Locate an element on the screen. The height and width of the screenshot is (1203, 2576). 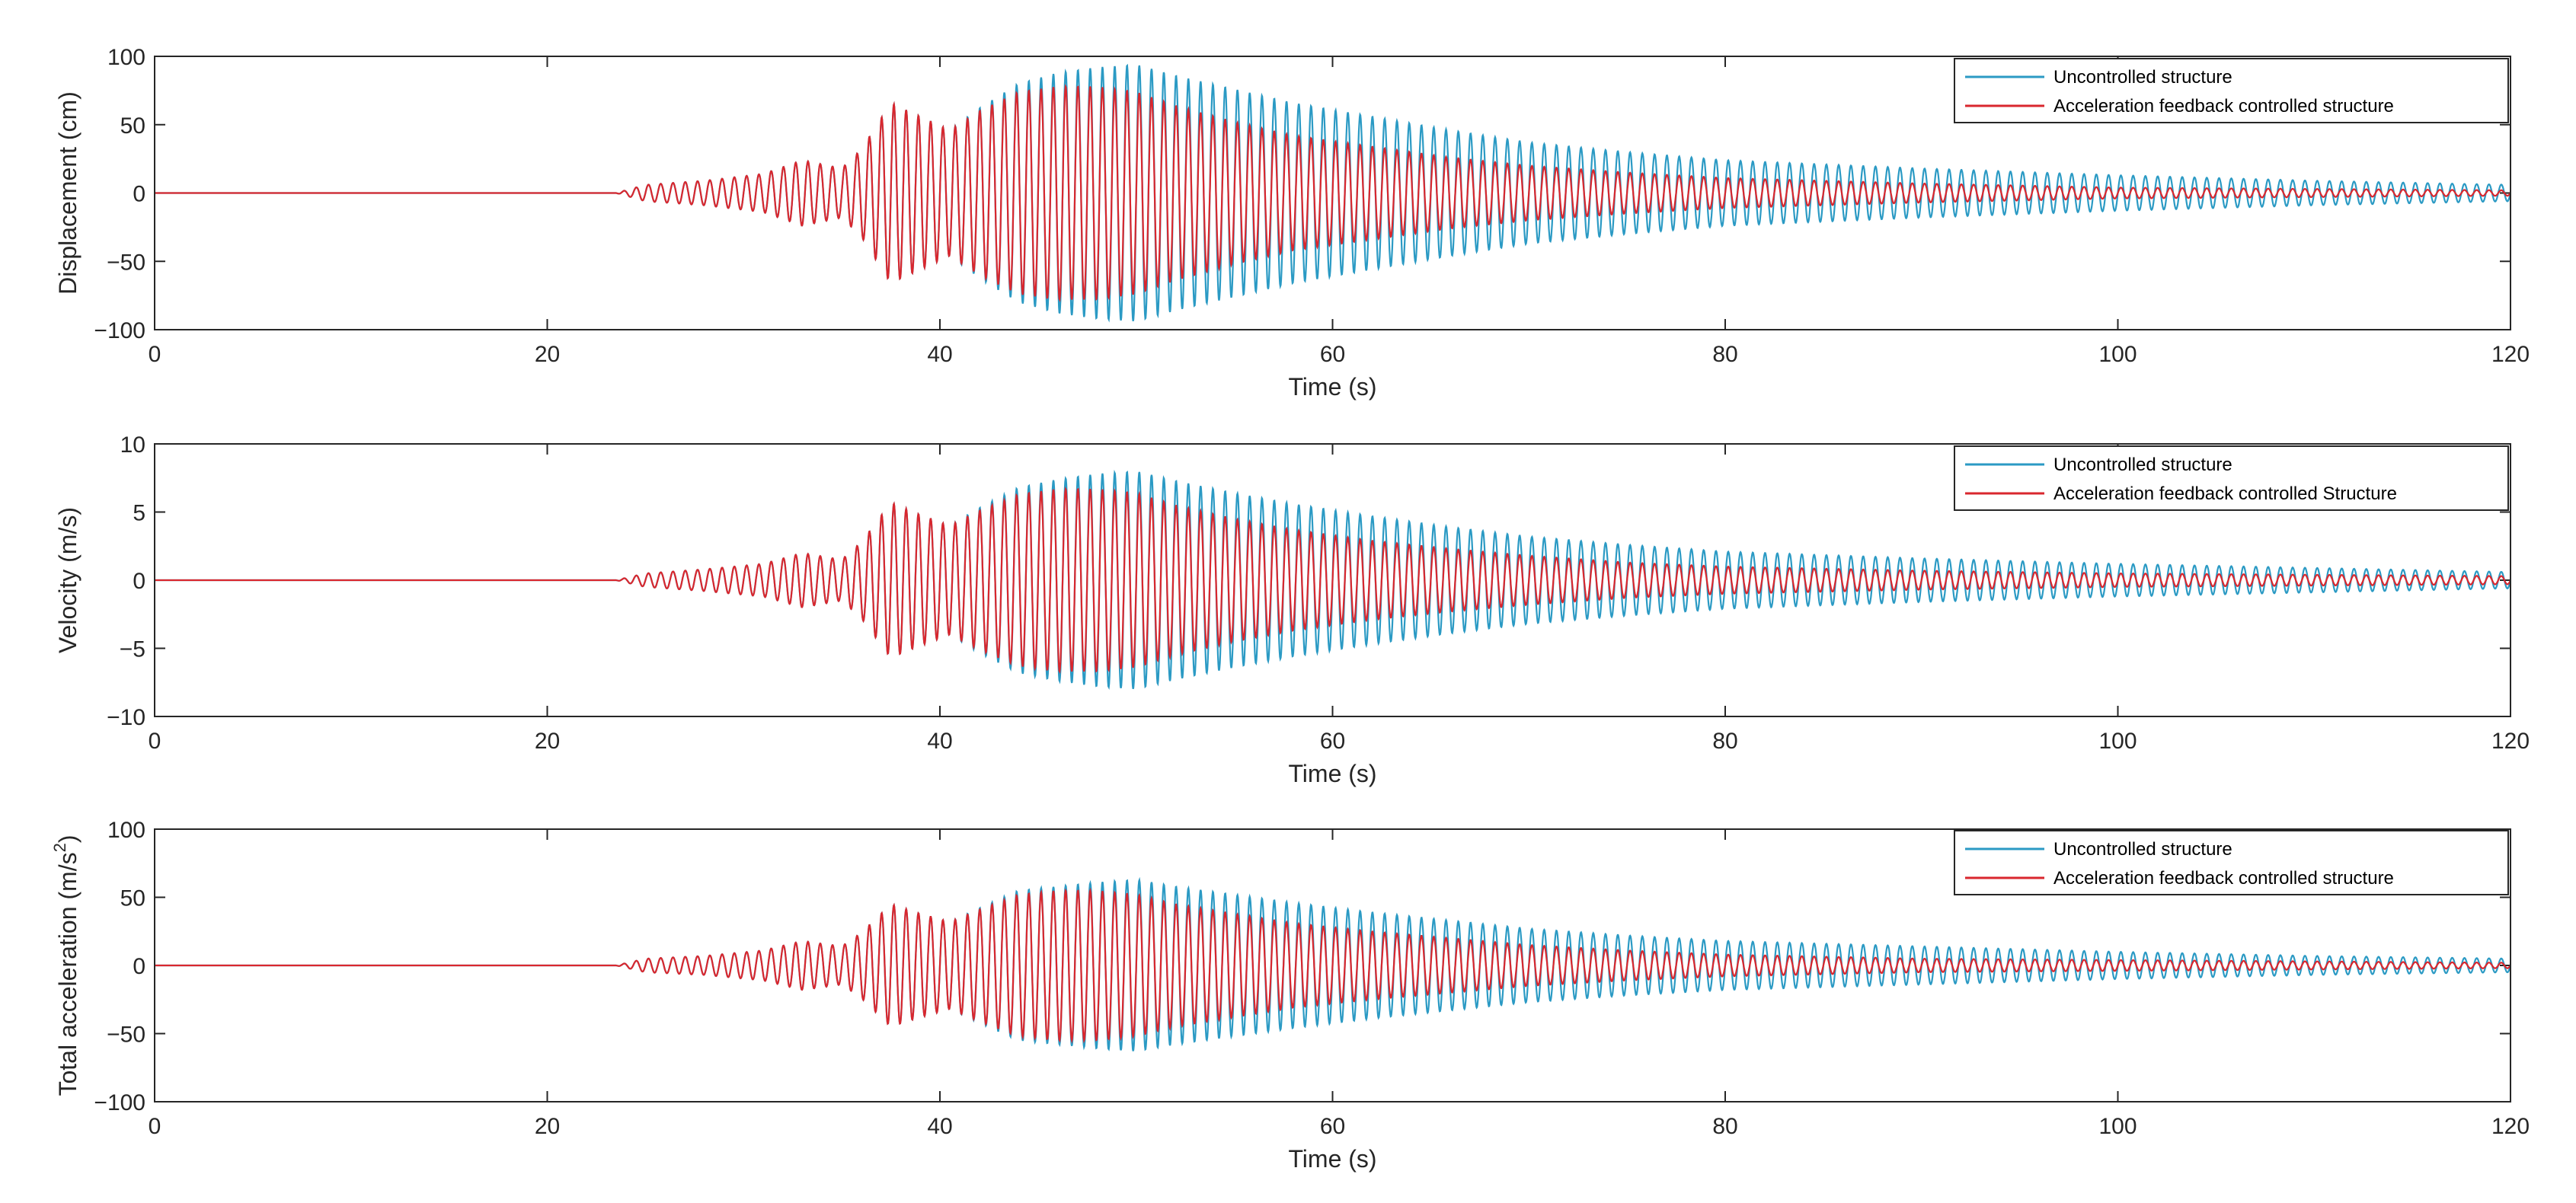
y-axis-label: Velocity (m/s) is located at coordinates (67, 580).